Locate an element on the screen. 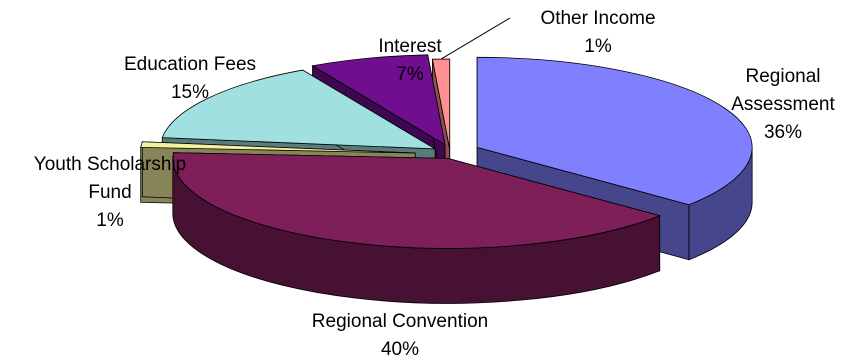  label-regional-assessment: Regional Assessment 36% is located at coordinates (783, 104).